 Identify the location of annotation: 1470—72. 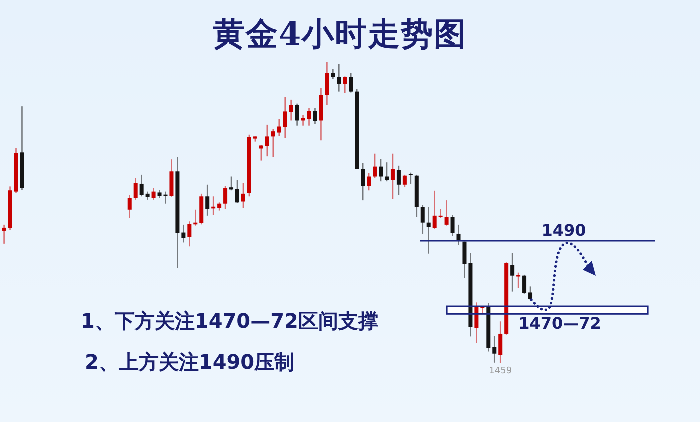
(560, 323).